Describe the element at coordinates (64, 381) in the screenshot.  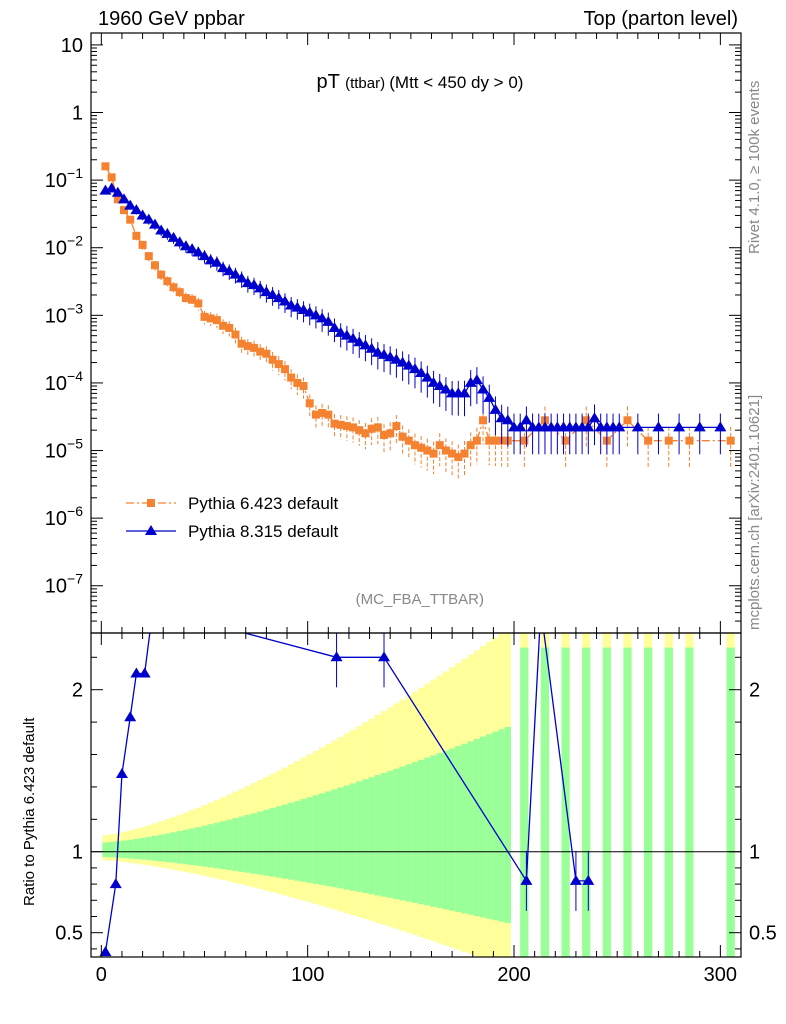
I see `y-tick-label: 10⁻⁴` at that location.